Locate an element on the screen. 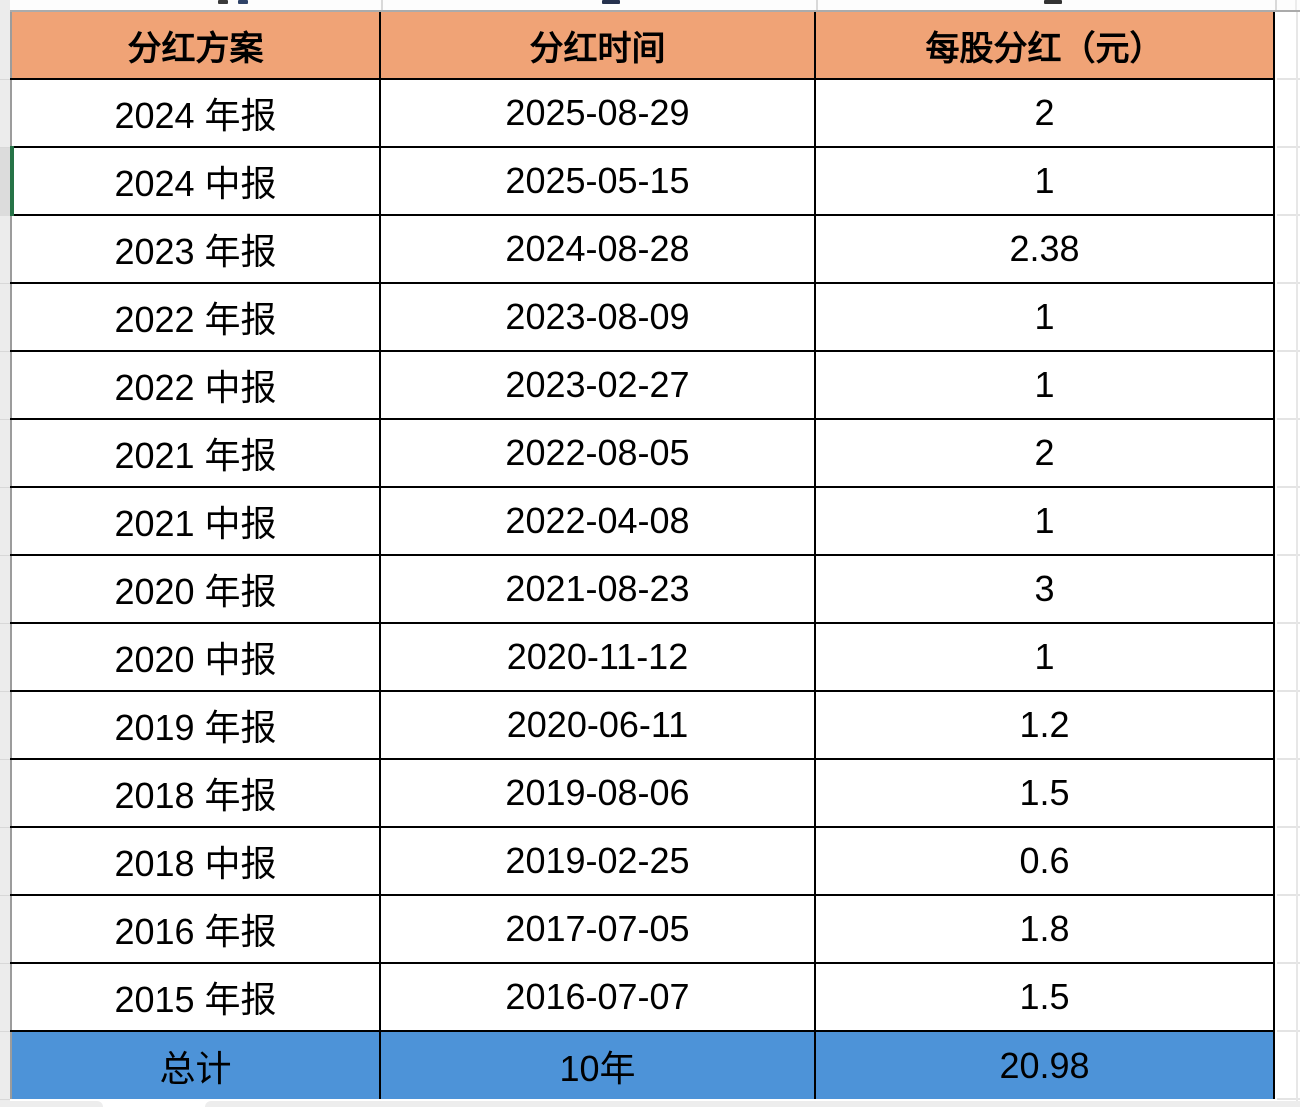 This screenshot has width=1300, height=1107. table-row: 2020 年报 2021-08-23 3 is located at coordinates (642, 589).